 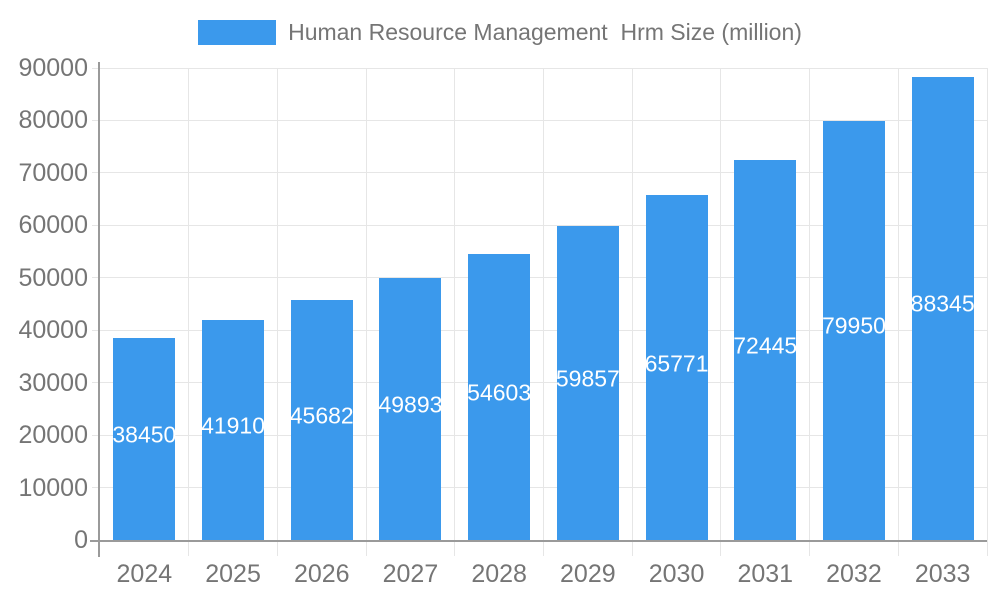 I want to click on y-tick-label: 80000, so click(x=53, y=120).